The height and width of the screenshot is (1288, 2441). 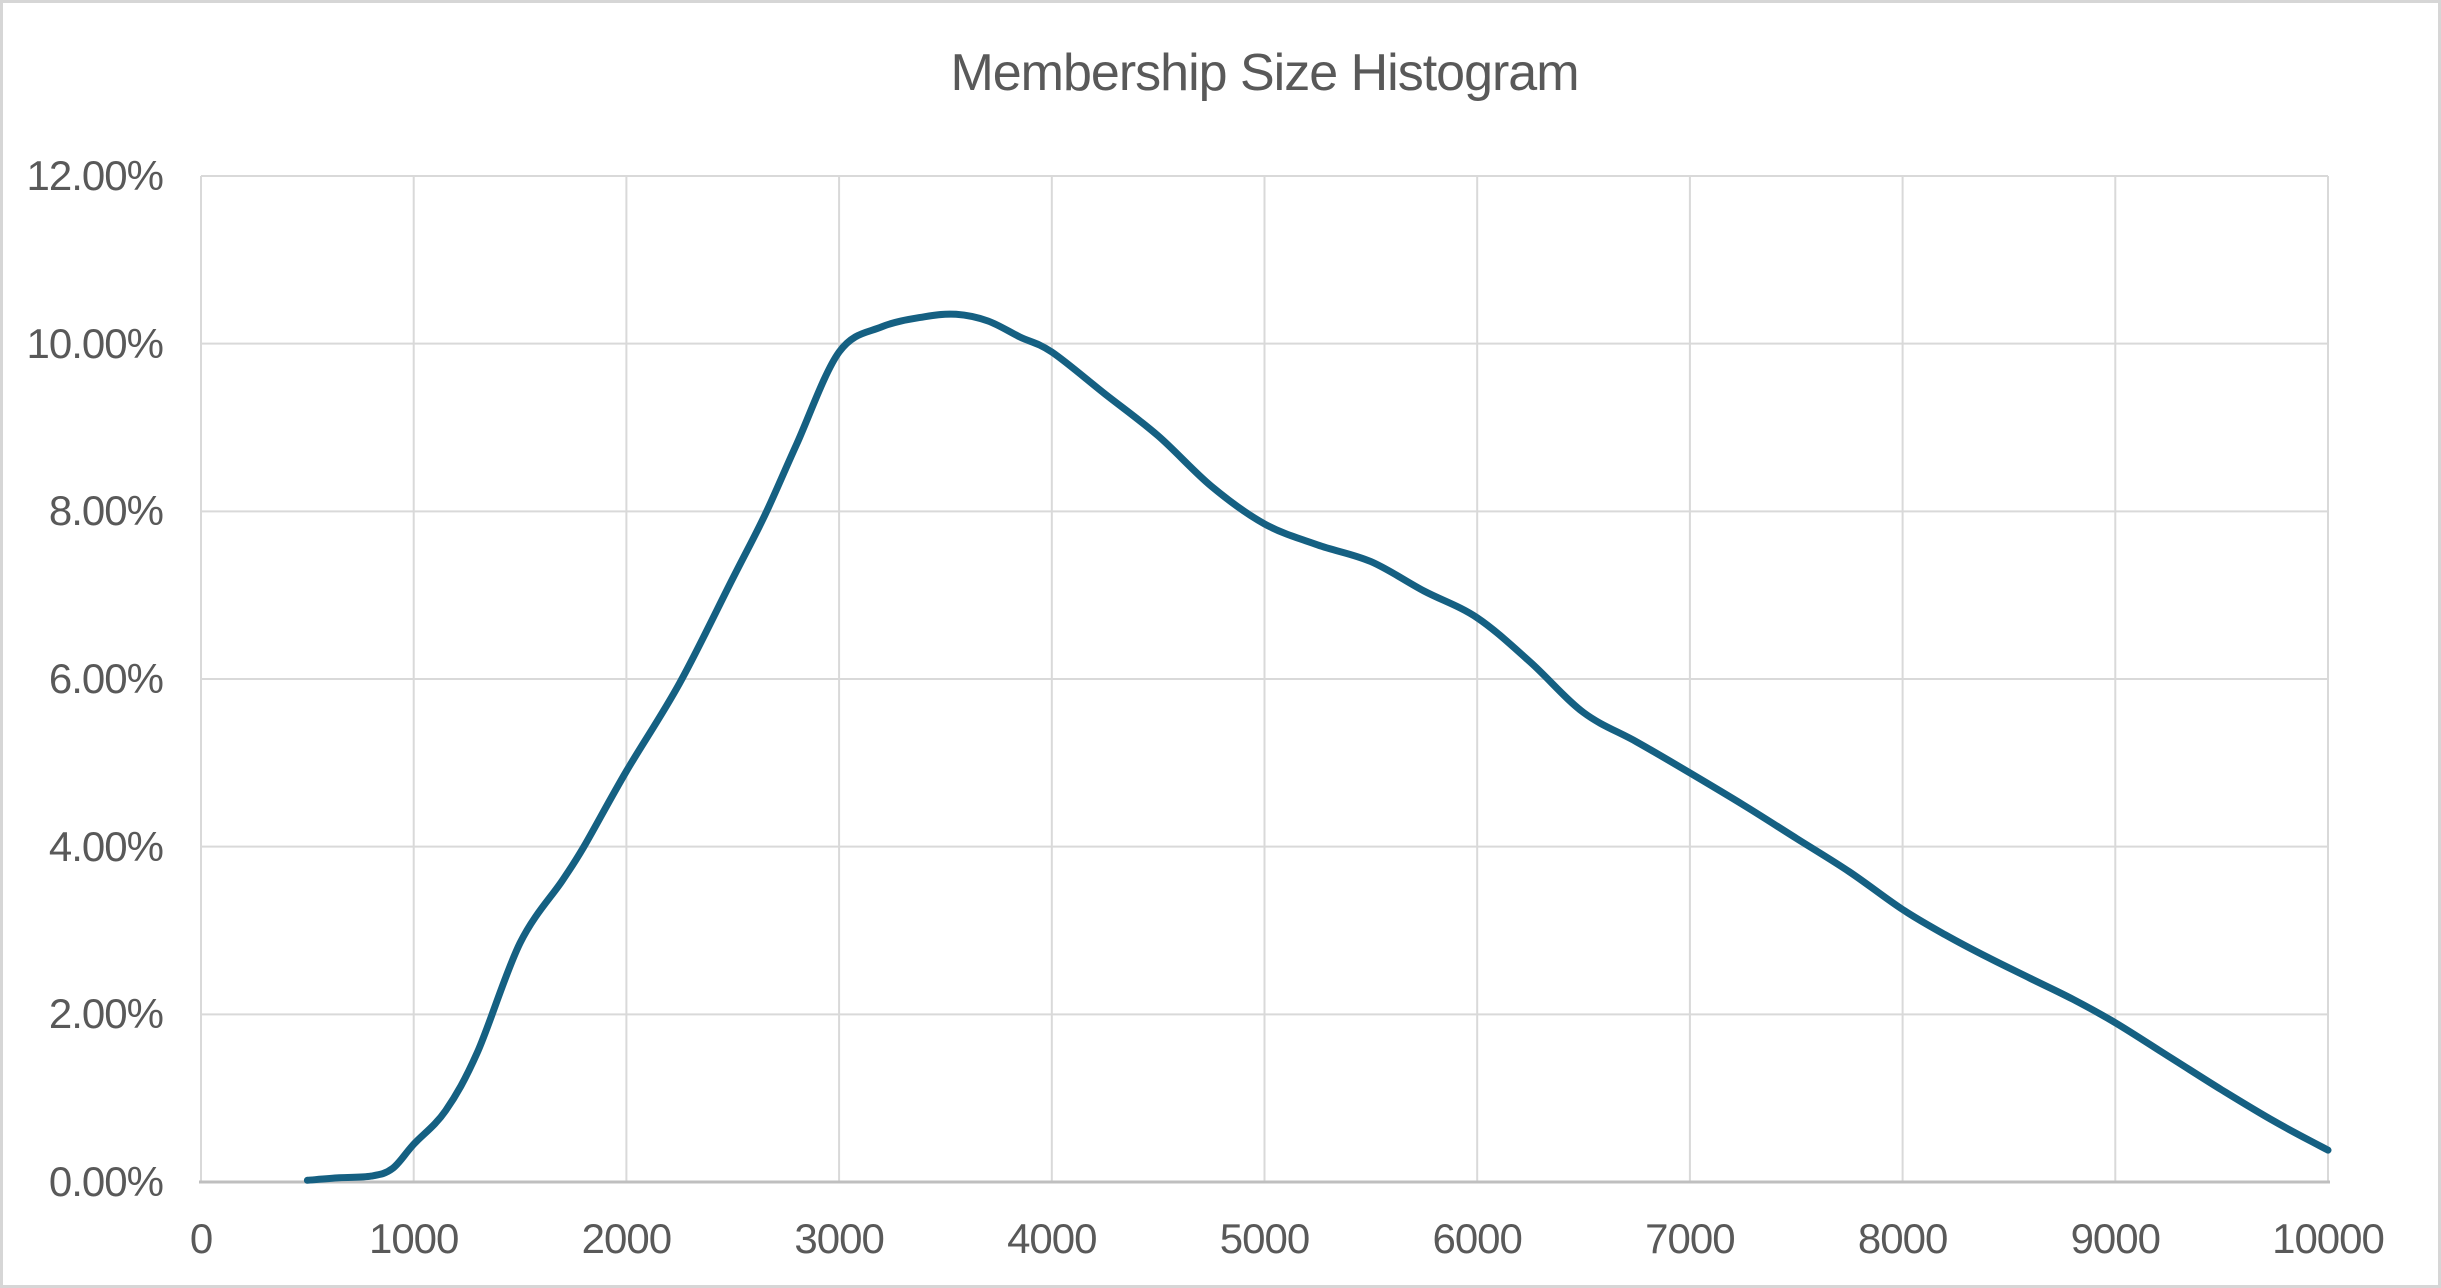 I want to click on x-tick-label: 2000, so click(x=626, y=1238).